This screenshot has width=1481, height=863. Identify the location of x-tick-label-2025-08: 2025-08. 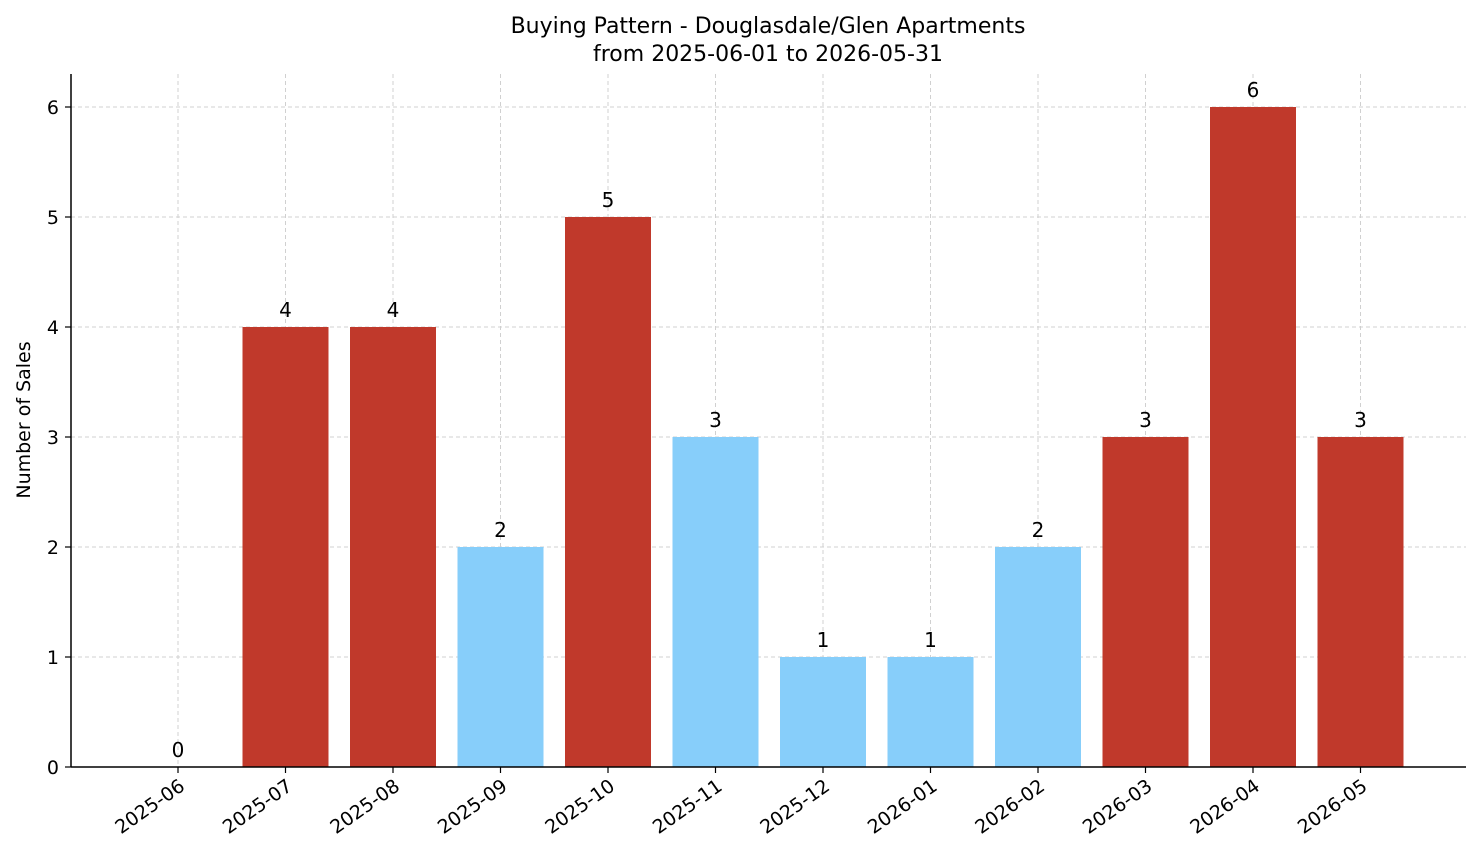
(365, 807).